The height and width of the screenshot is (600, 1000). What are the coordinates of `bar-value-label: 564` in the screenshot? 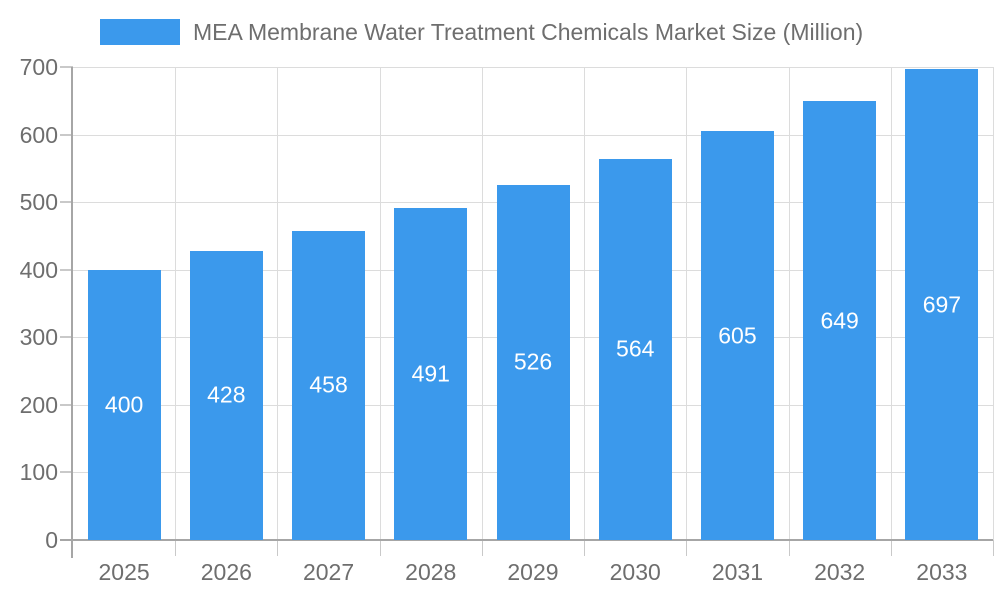 It's located at (635, 348).